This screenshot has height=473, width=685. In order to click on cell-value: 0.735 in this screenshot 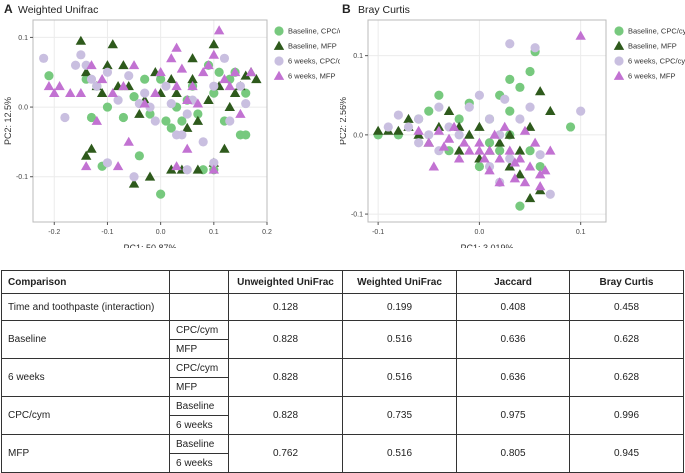, I will do `click(399, 415)`.